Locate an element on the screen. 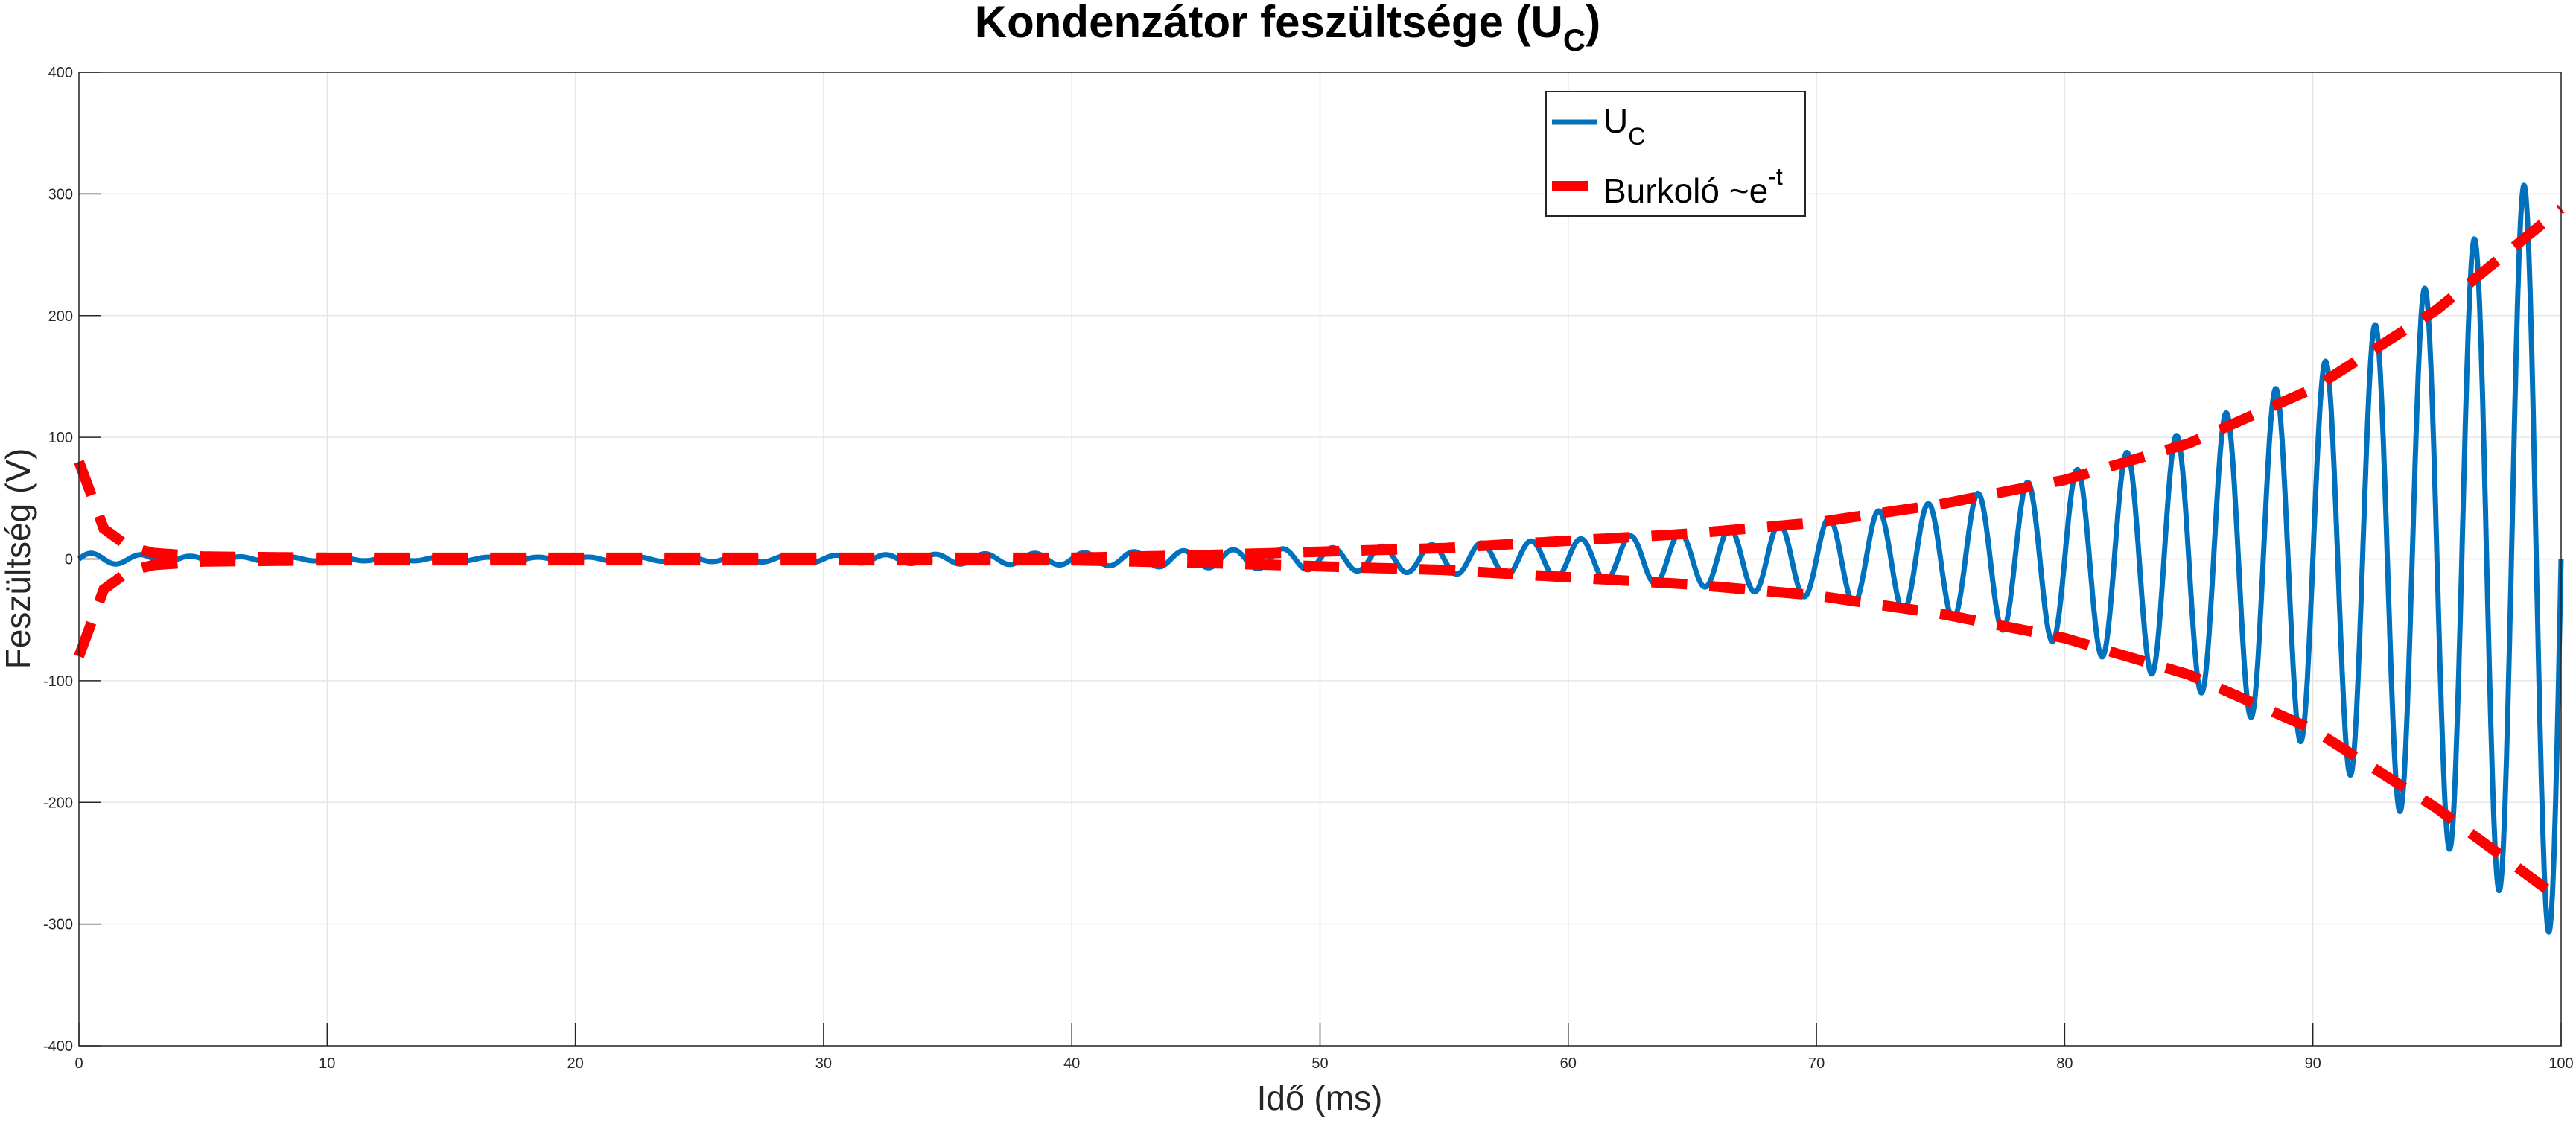  x-tick-label: 10 is located at coordinates (327, 1063).